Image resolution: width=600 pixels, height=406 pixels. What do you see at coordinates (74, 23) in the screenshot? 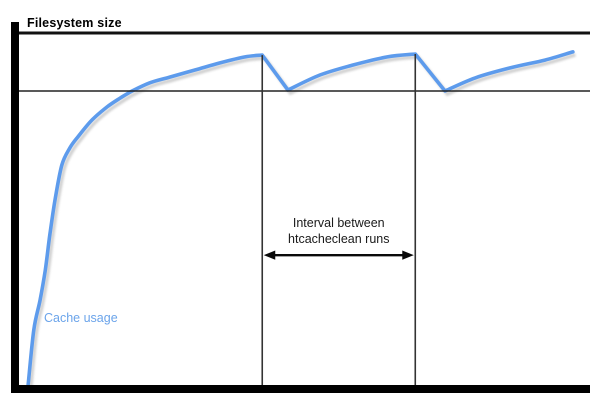
I see `chart-title: Filesystem size` at bounding box center [74, 23].